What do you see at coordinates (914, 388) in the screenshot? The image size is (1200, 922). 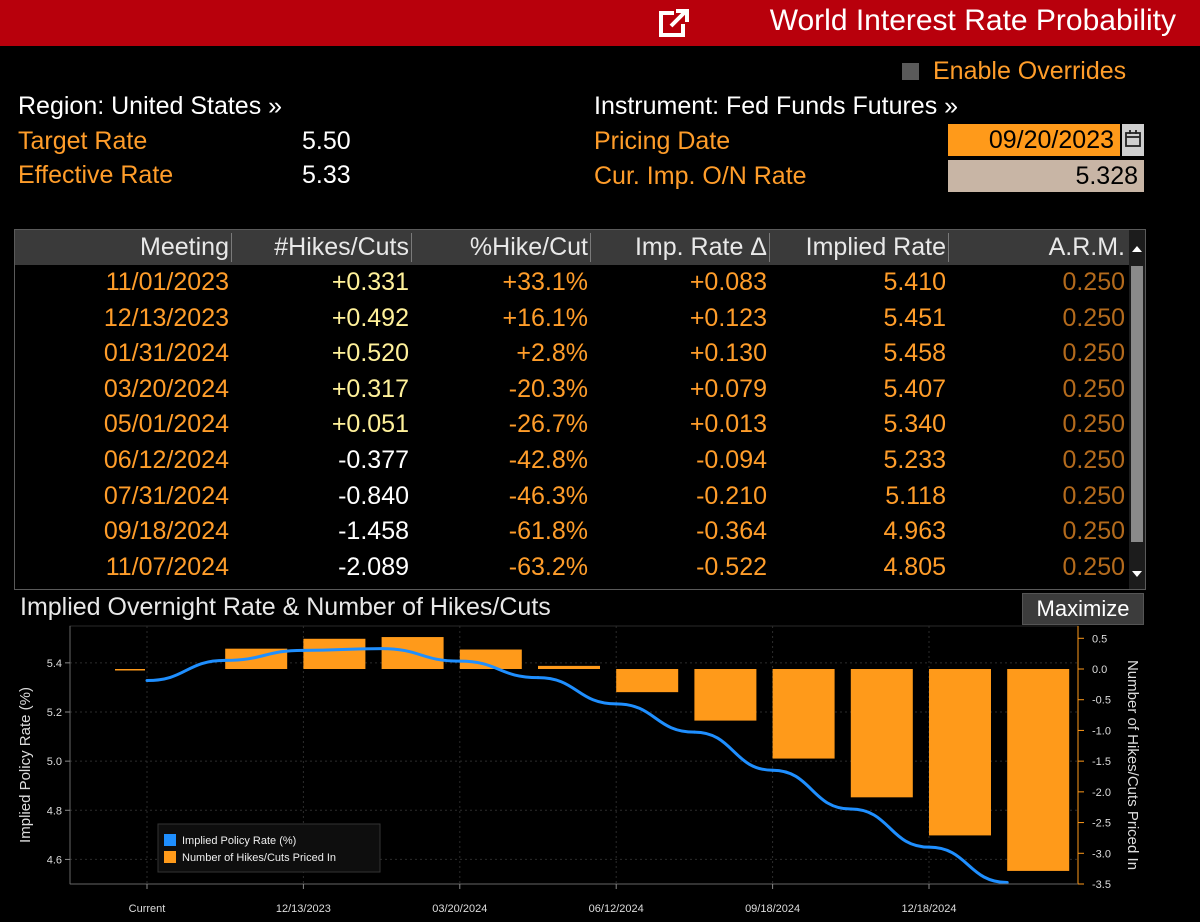 I see `cell-implied-rate: 5.407` at bounding box center [914, 388].